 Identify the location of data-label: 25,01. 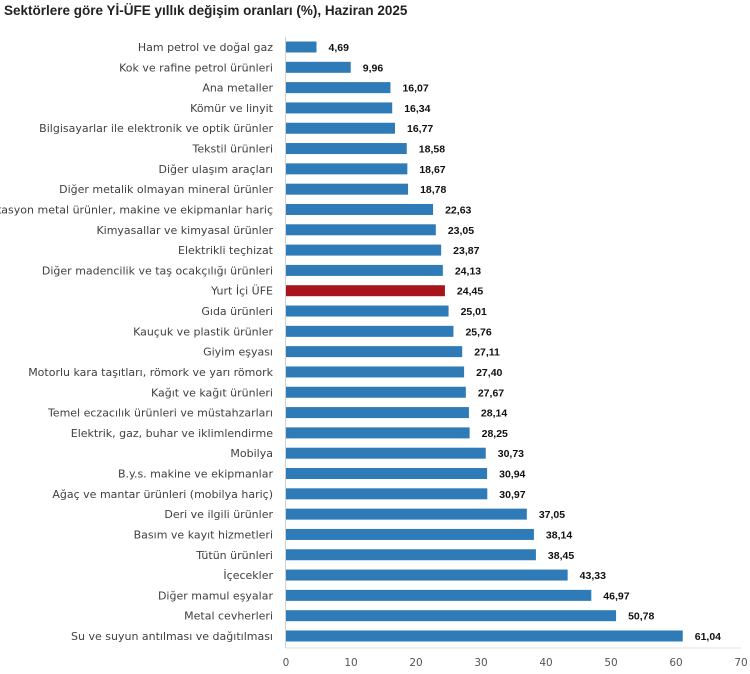
(474, 312).